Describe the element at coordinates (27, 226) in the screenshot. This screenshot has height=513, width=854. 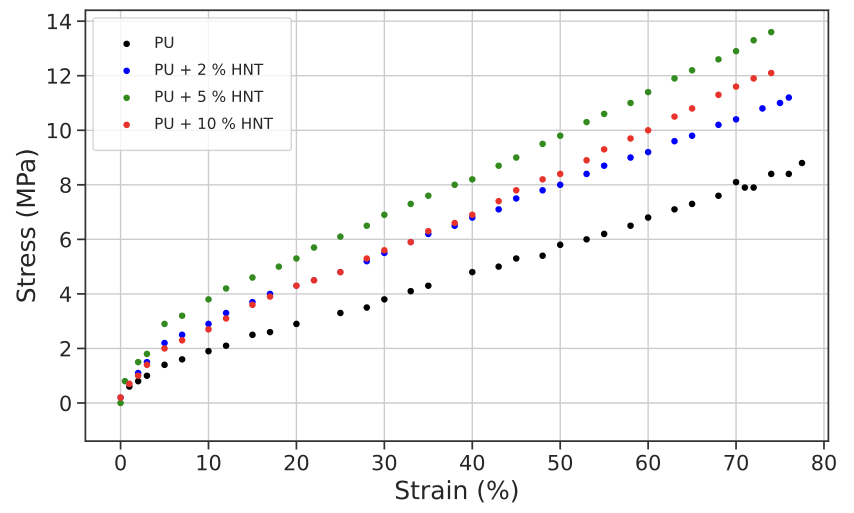
I see `y-axis-title: Stress (MPa)` at that location.